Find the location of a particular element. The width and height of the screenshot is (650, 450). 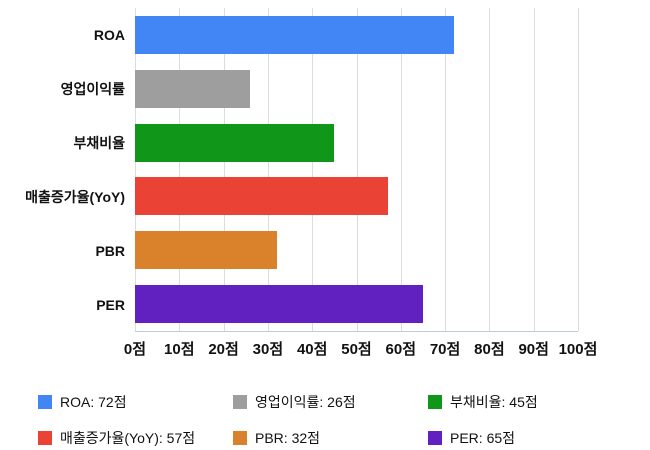

y-axis-category-label: 매출증가율(YoY) is located at coordinates (75, 197).